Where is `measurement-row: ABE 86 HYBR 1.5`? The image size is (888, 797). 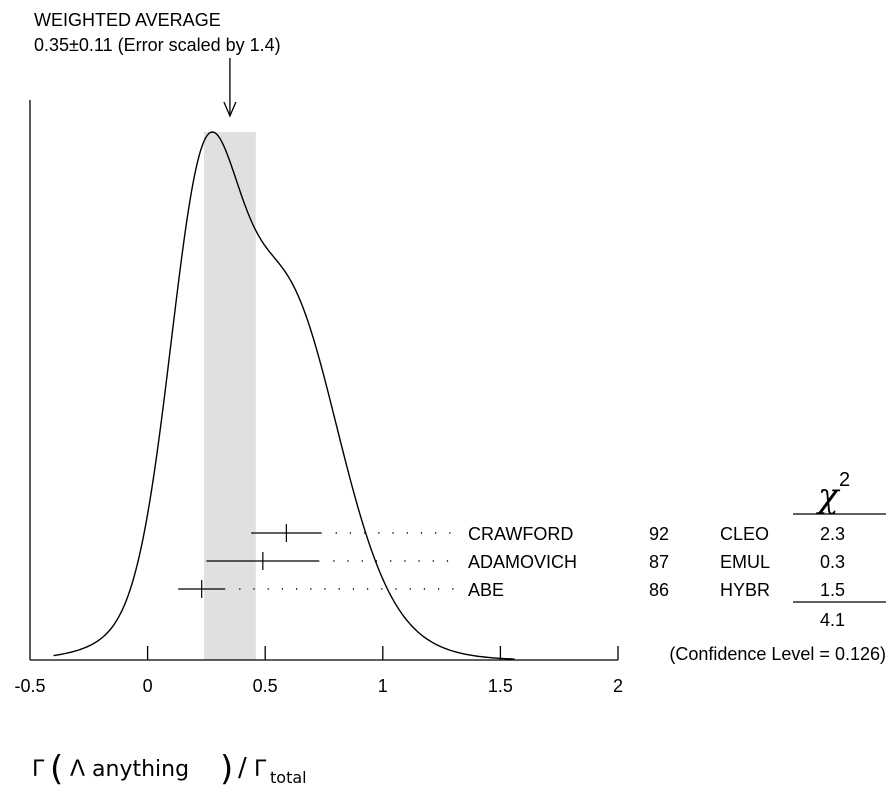
measurement-row: ABE 86 HYBR 1.5 is located at coordinates (511, 590).